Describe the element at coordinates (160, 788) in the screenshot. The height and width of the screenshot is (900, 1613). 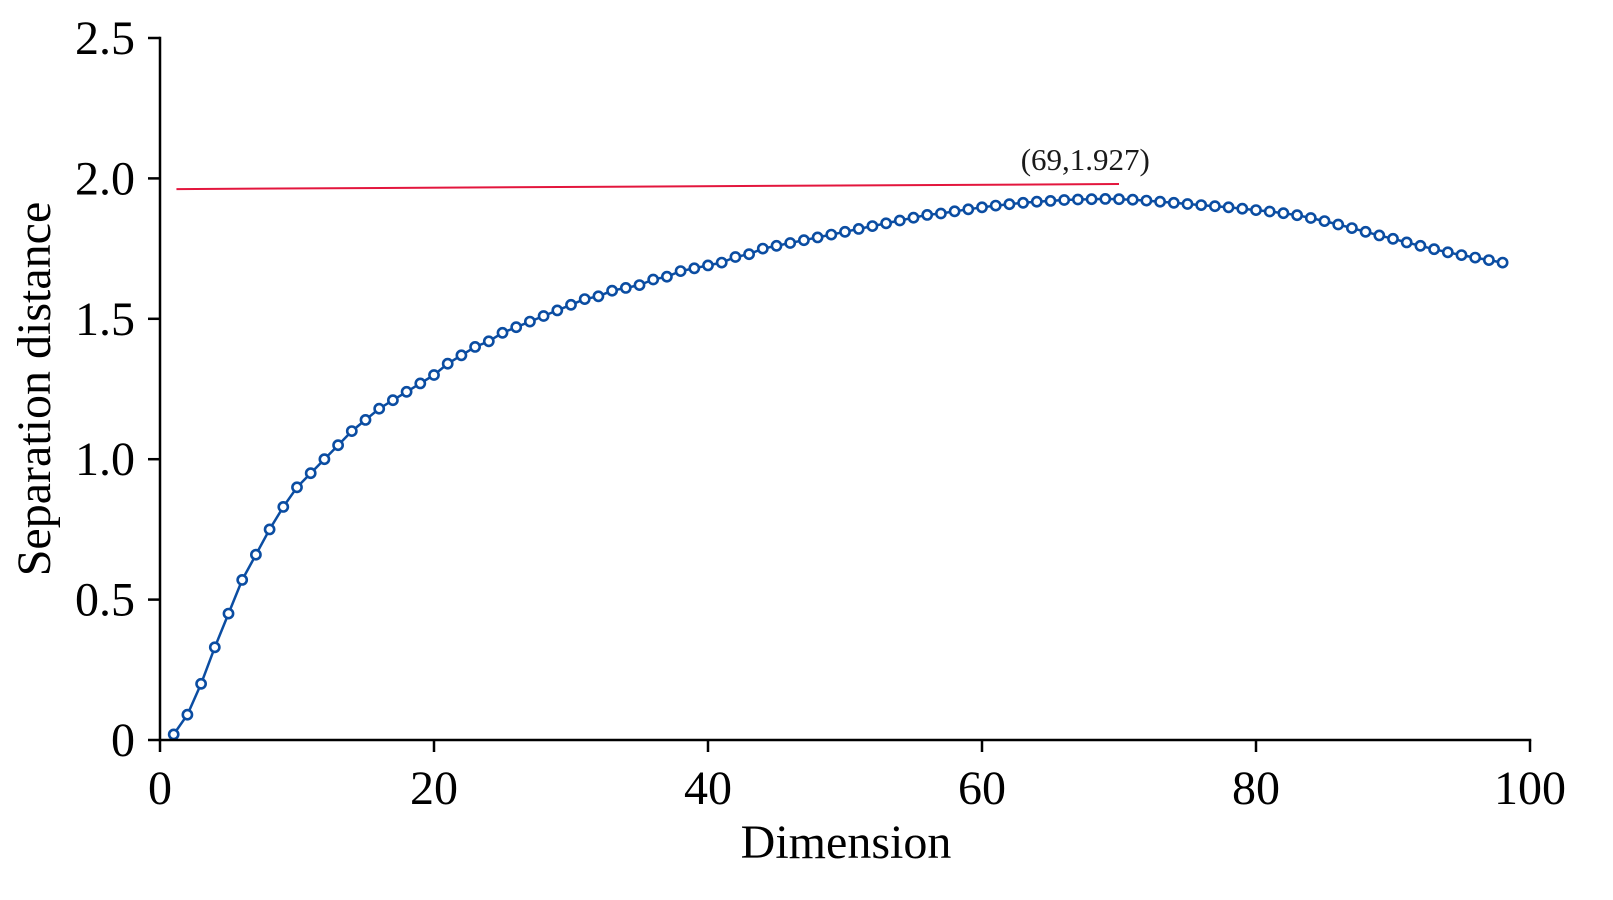
I see `x-tick-label: 0` at that location.